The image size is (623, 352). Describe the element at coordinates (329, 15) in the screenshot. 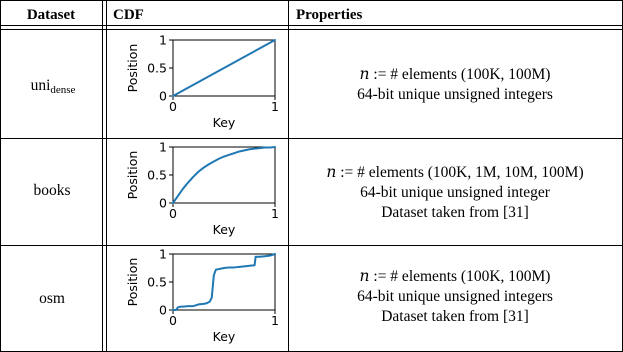

I see `header-properties: Properties` at that location.